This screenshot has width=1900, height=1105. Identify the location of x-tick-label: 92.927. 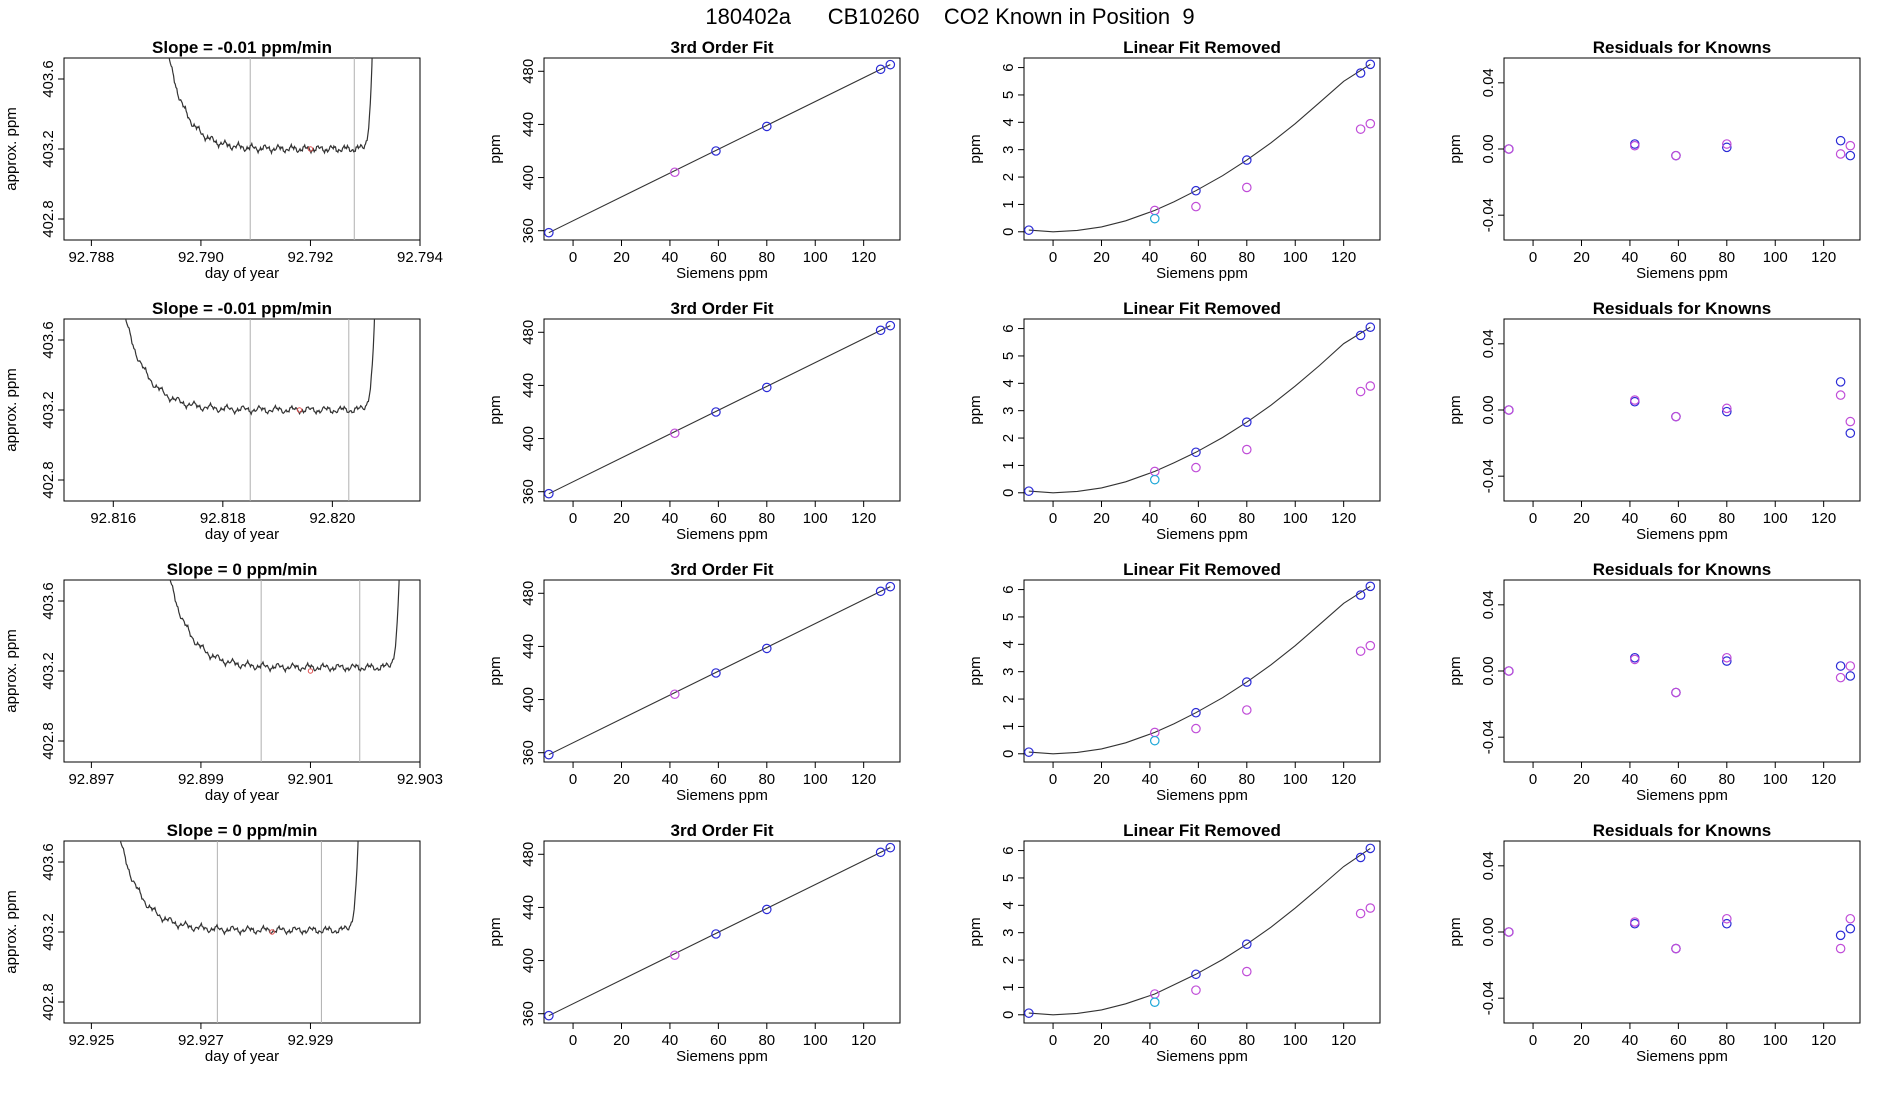
(201, 1040).